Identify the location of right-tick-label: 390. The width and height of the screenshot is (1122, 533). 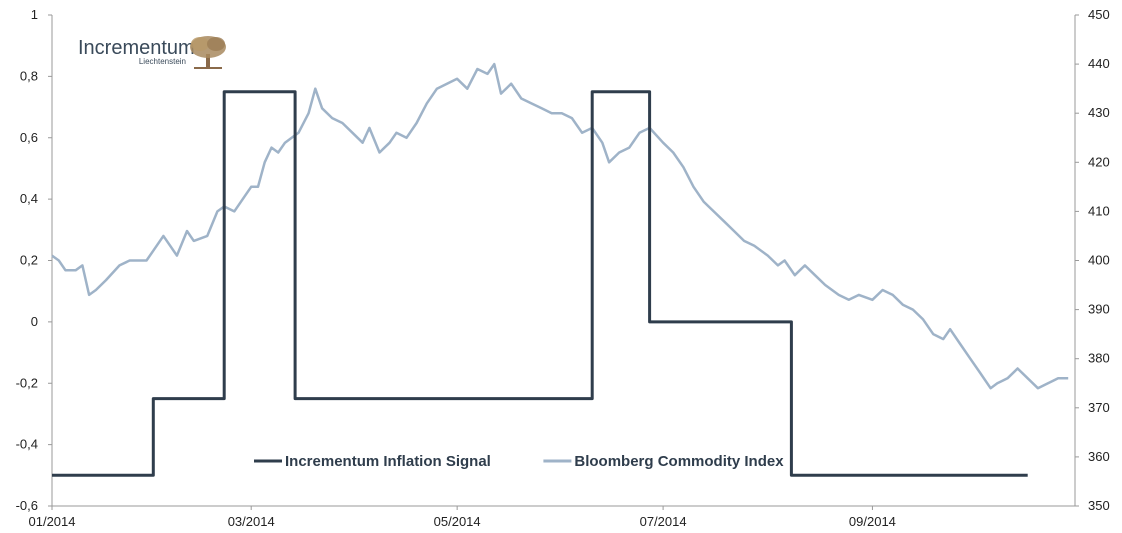
(1099, 309).